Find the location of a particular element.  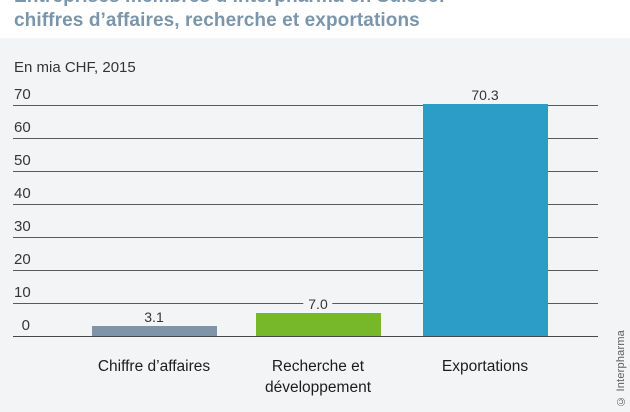

y-tick-label: 50 is located at coordinates (22, 160).